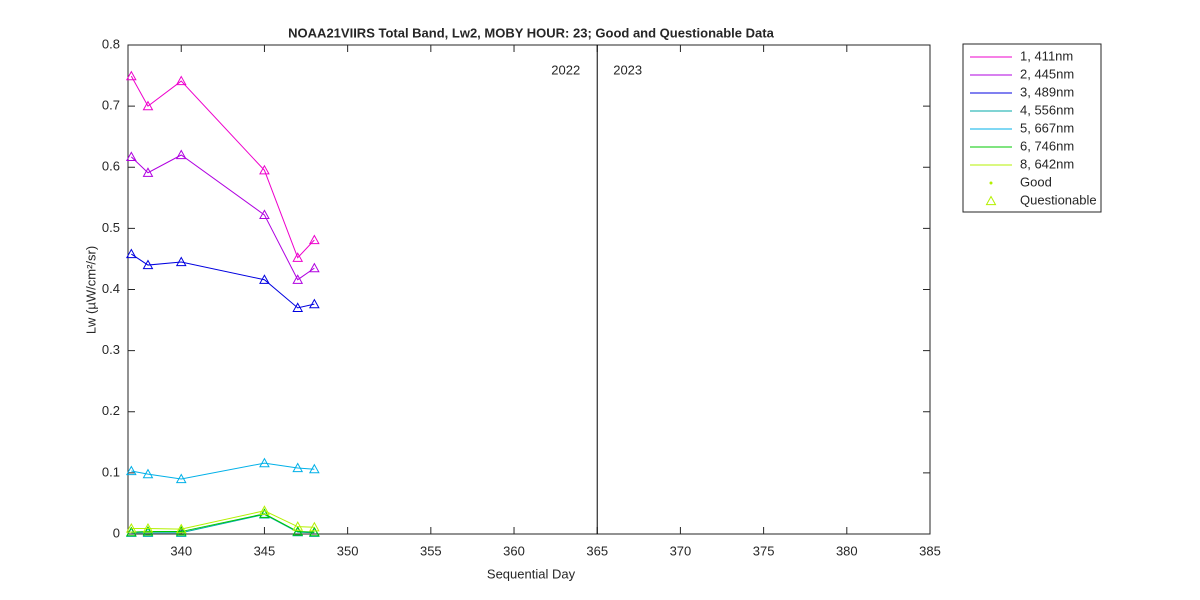  I want to click on y-tick-label: 0.6, so click(111, 166).